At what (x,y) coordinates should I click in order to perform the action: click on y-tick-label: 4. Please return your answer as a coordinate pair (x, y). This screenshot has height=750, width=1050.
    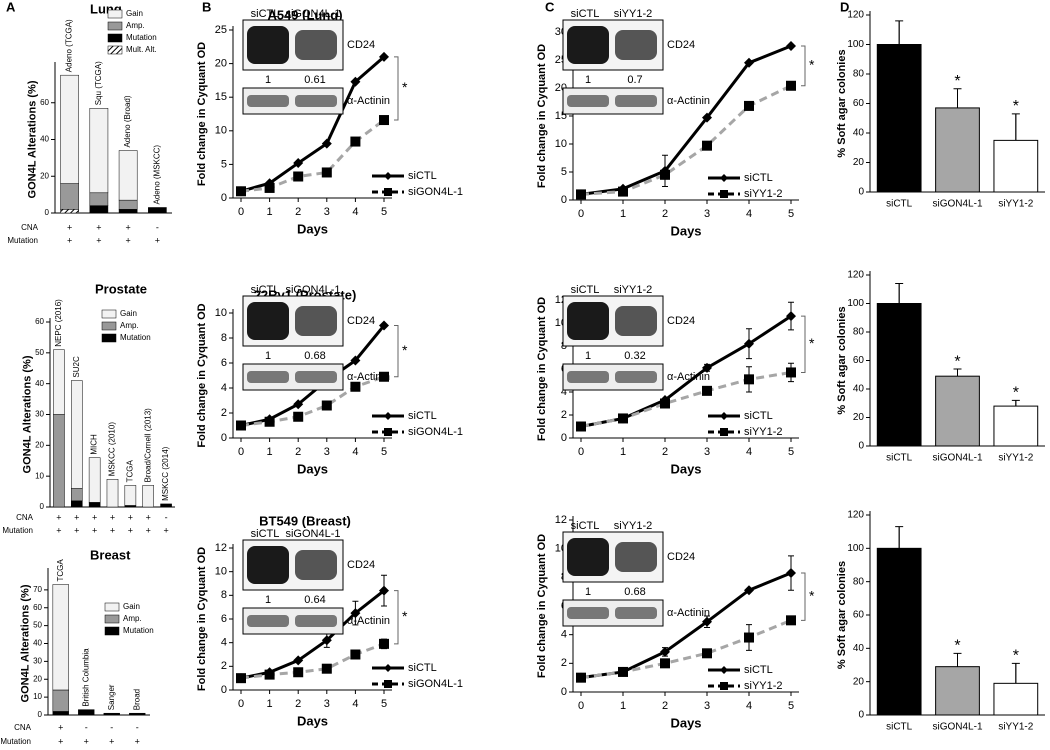
    Looking at the image, I should click on (224, 388).